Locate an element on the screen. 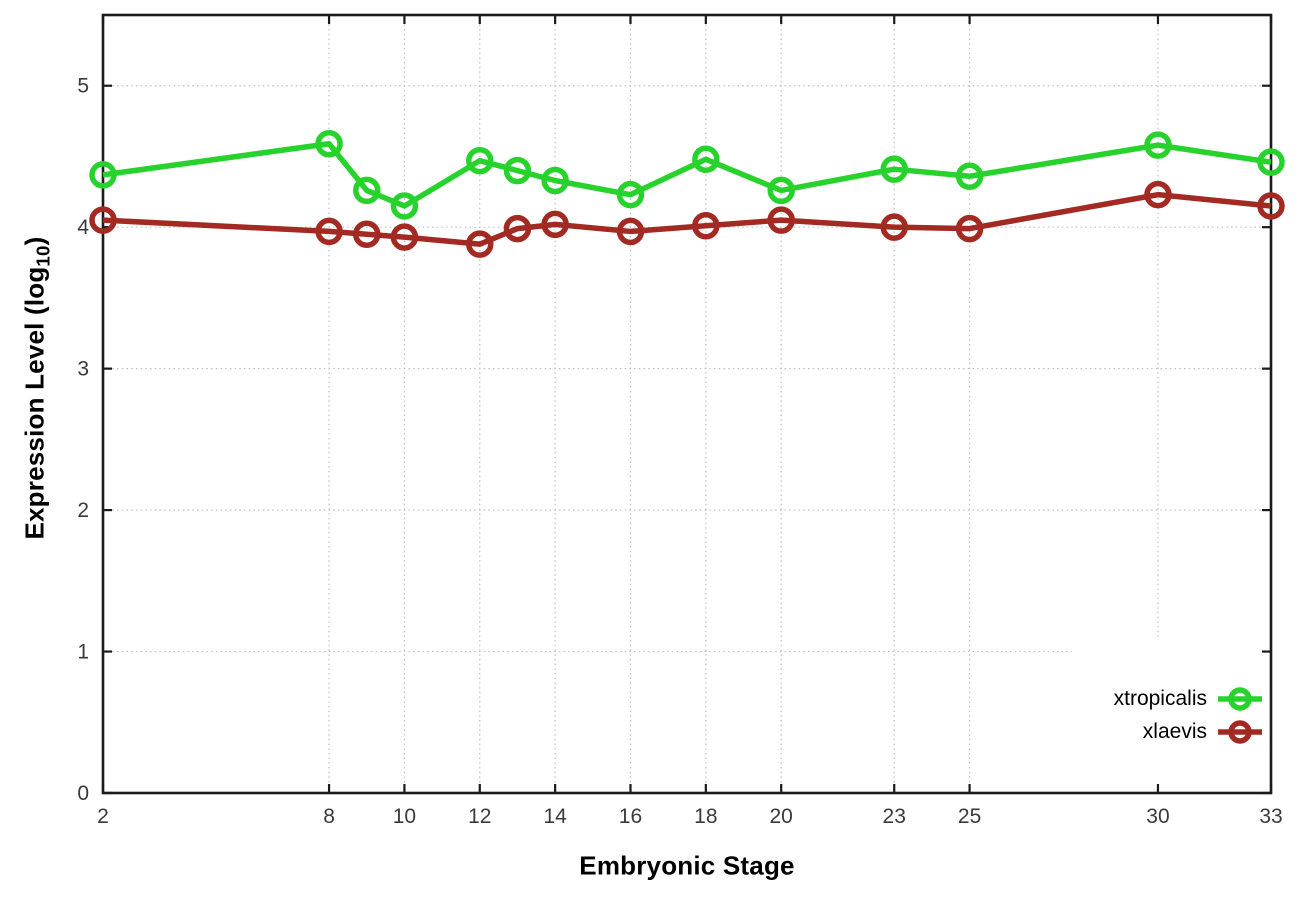 The width and height of the screenshot is (1296, 907). y-axis-title-subscript: 10 is located at coordinates (43, 256).